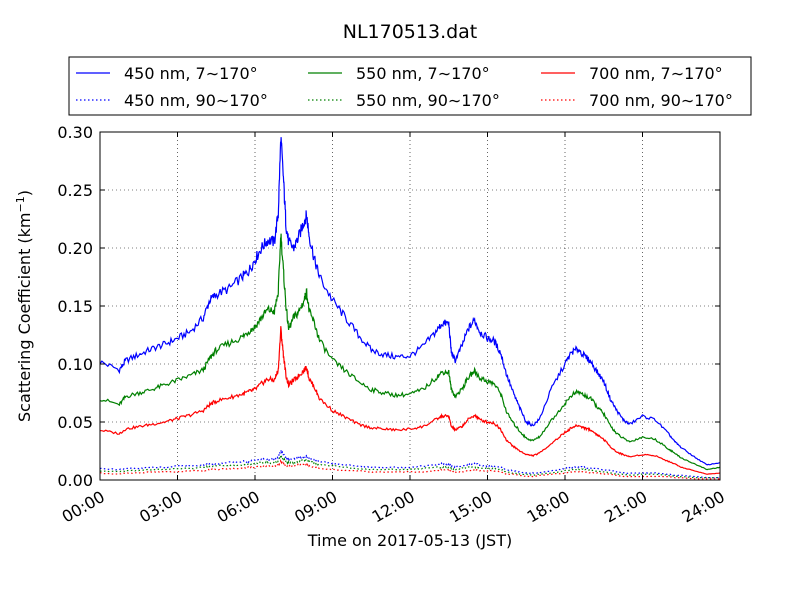 Image resolution: width=800 pixels, height=600 pixels. I want to click on x-tick-label: 21:00, so click(625, 507).